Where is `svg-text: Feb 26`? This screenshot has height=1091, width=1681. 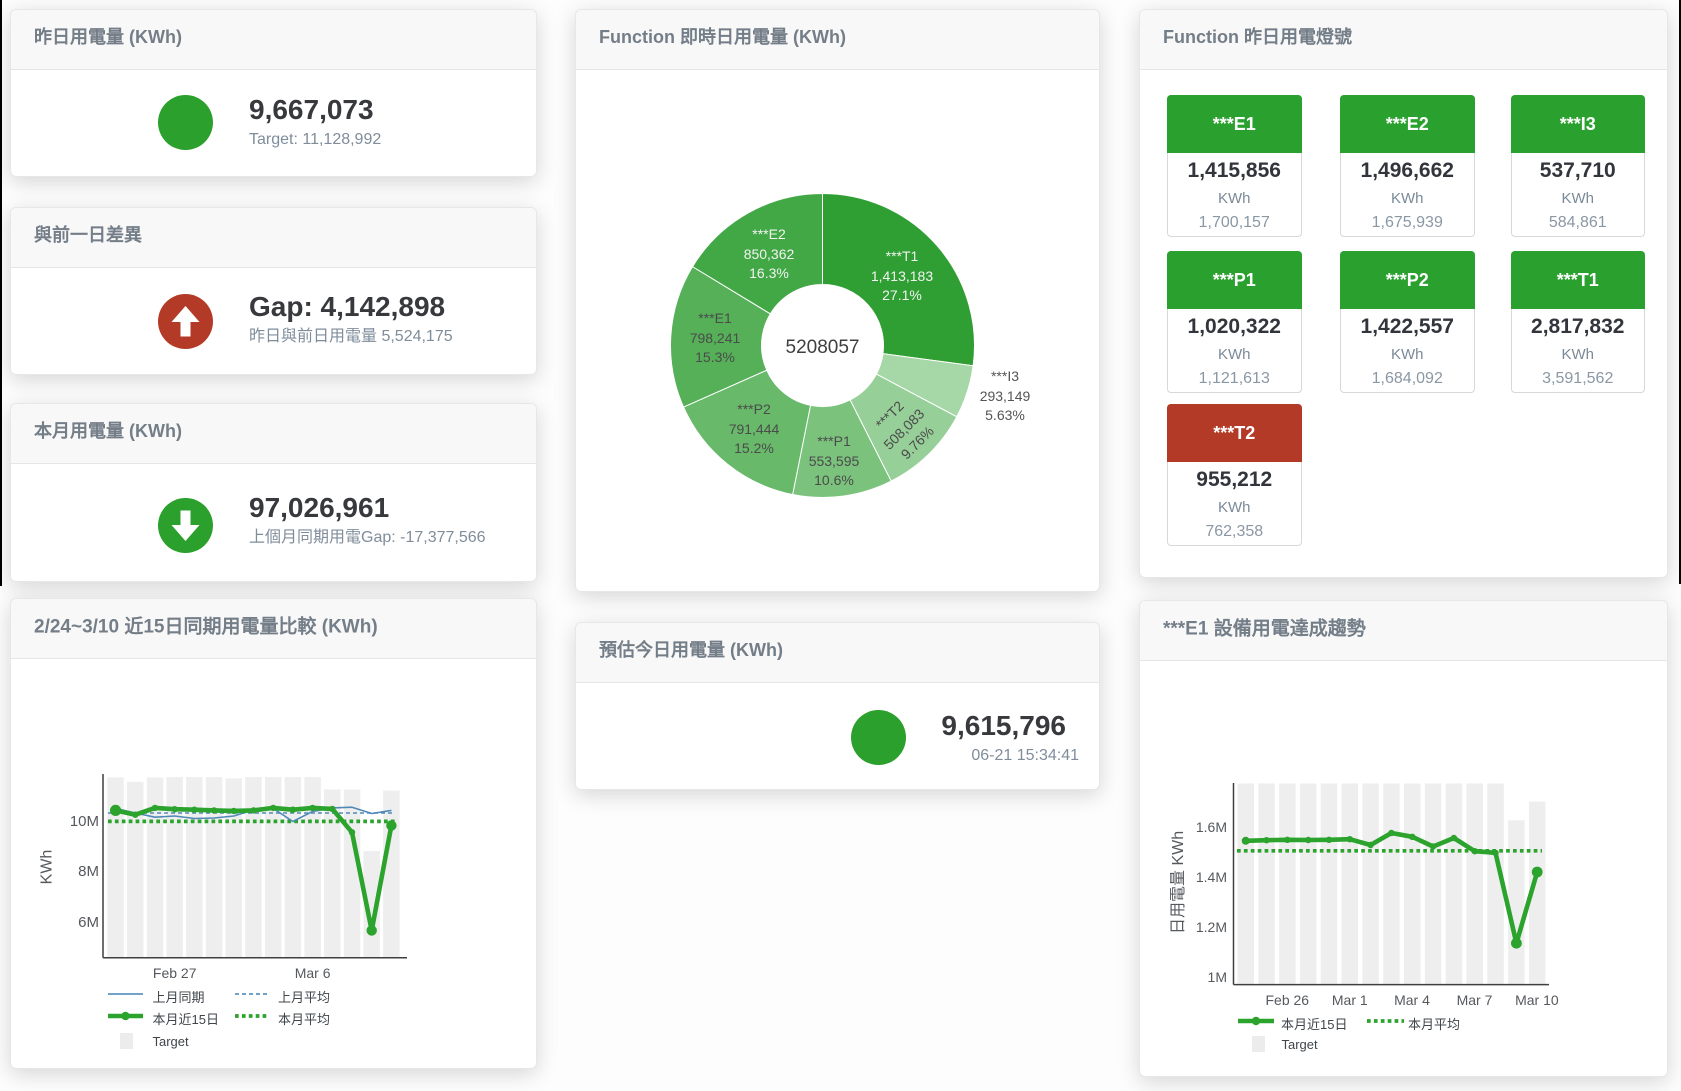
svg-text: Feb 26 is located at coordinates (1288, 1000).